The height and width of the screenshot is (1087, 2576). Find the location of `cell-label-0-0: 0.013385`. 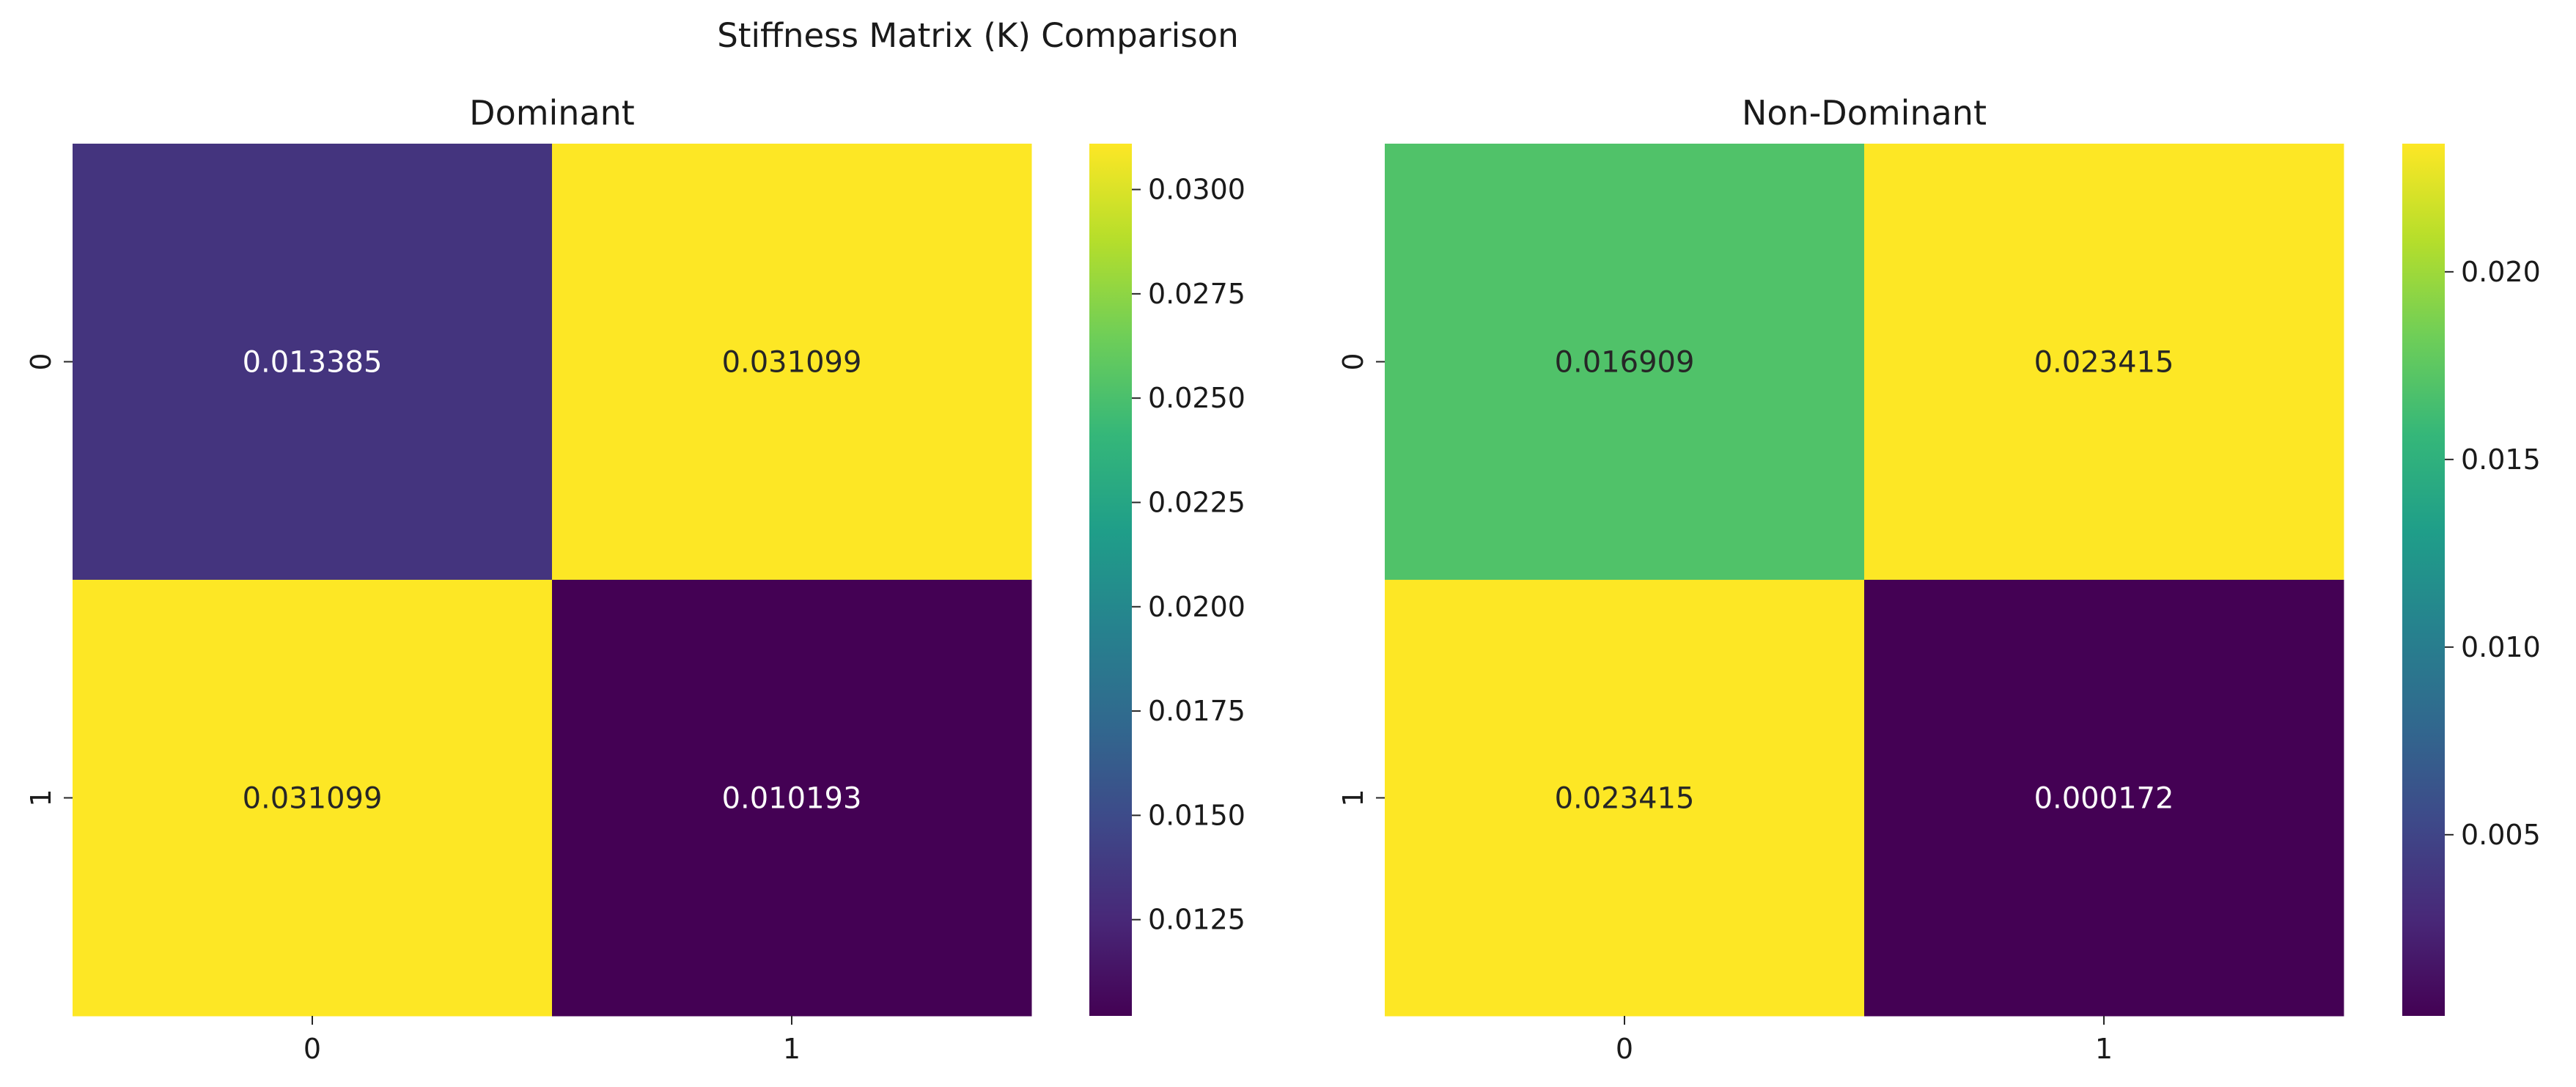

cell-label-0-0: 0.013385 is located at coordinates (313, 363).